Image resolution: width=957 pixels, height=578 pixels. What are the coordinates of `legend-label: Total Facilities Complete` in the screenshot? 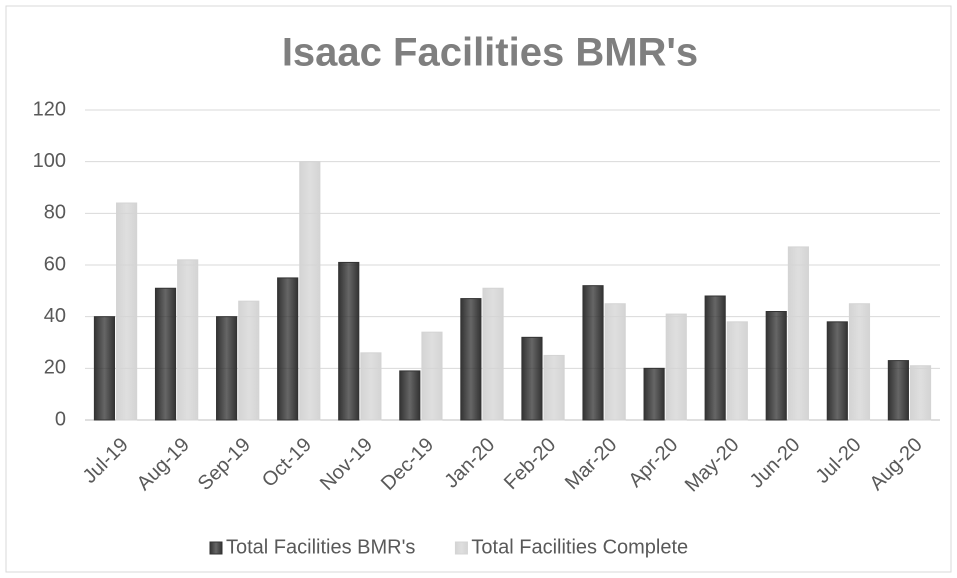 It's located at (579, 547).